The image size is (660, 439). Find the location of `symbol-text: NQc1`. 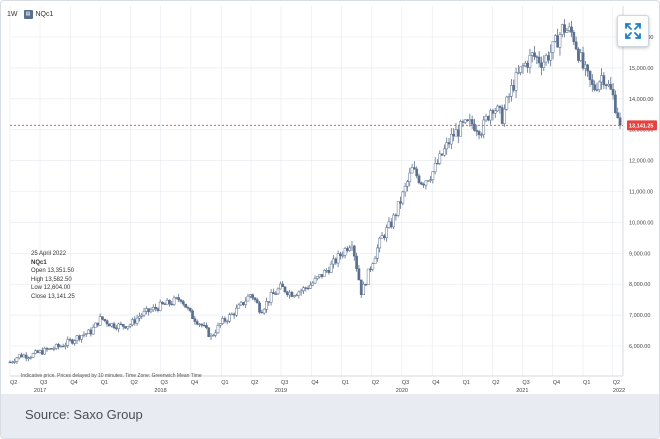

symbol-text: NQc1 is located at coordinates (44, 14).